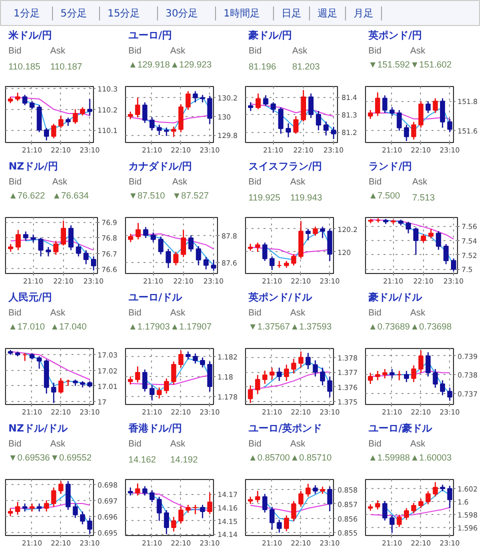 This screenshot has height=555, width=480. Describe the element at coordinates (154, 428) in the screenshot. I see `chart-title: 香港ドル/円` at that location.